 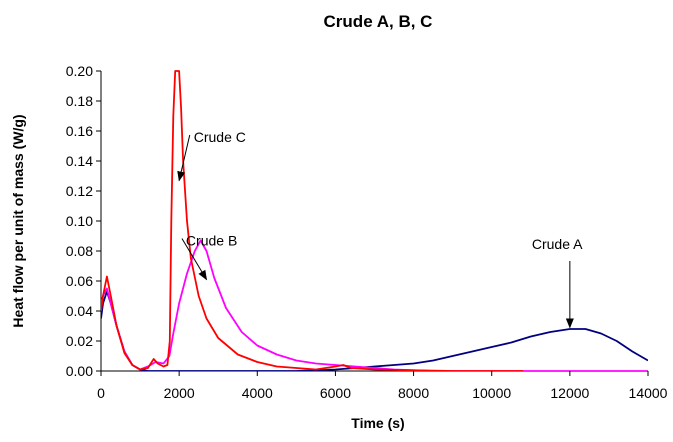 I want to click on y-tick-label: 0.10, so click(x=79, y=221).